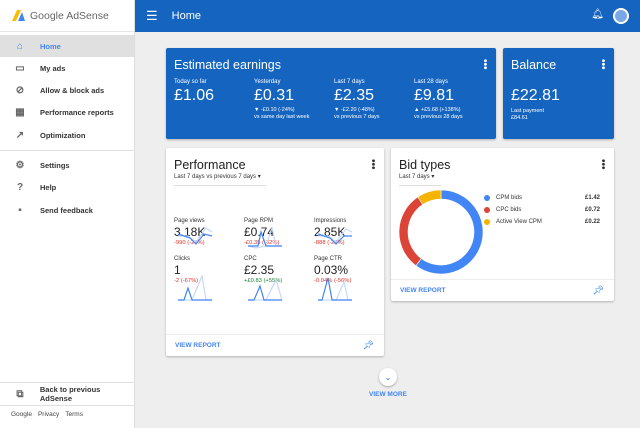  Describe the element at coordinates (328, 259) in the screenshot. I see `metric-label: Page CTR` at that location.